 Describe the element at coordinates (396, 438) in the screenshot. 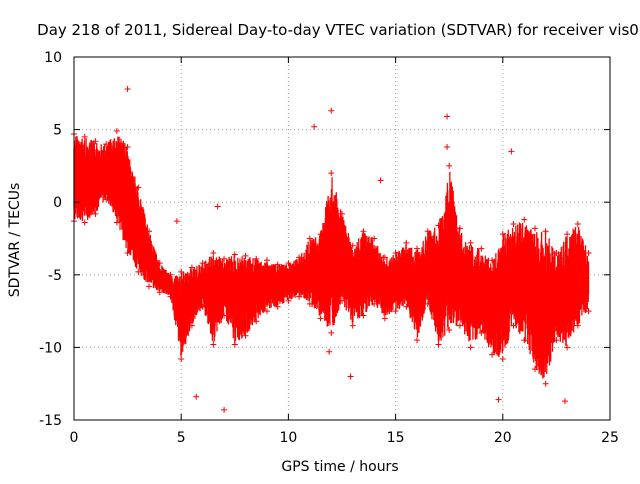

I see `x-tick-label: 15` at that location.